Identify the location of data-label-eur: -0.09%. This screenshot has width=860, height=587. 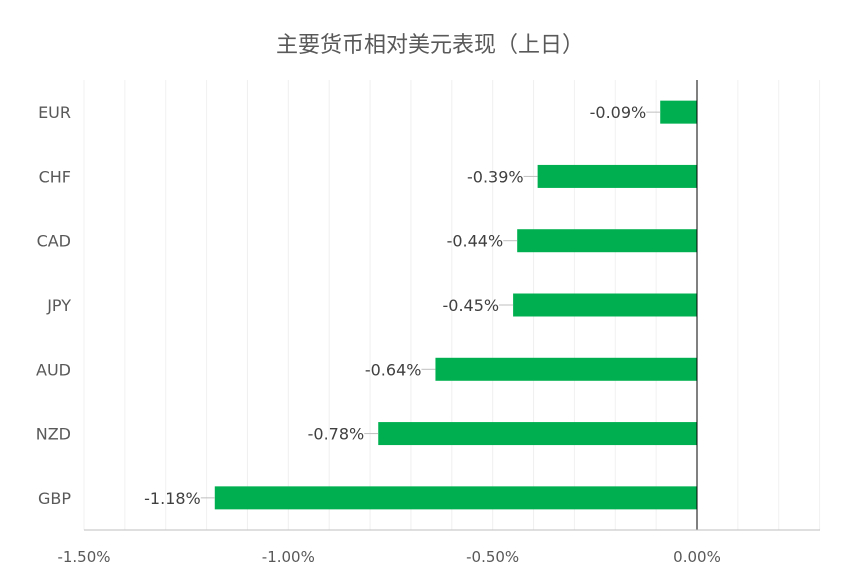
(618, 112).